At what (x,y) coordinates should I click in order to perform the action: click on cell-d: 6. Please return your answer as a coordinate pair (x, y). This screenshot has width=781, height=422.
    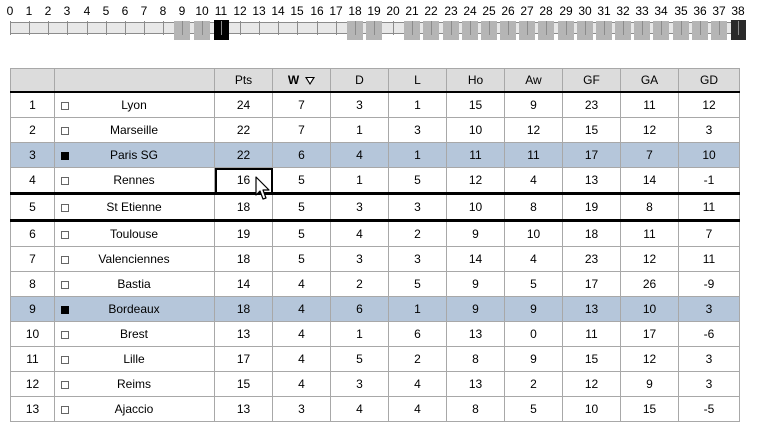
    Looking at the image, I should click on (359, 309).